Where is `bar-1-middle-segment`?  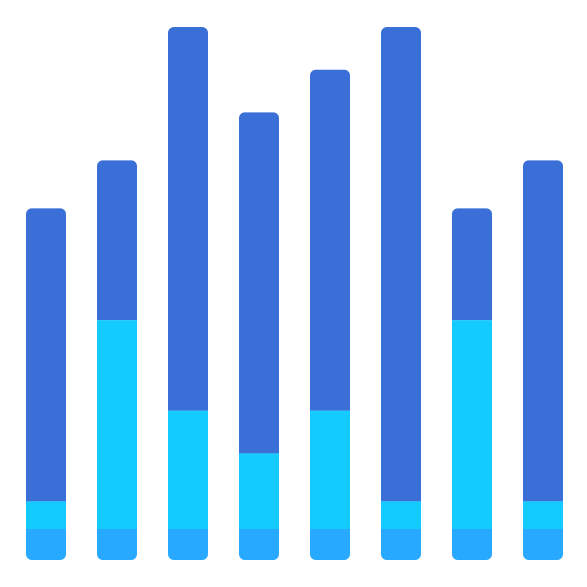
bar-1-middle-segment is located at coordinates (46, 515).